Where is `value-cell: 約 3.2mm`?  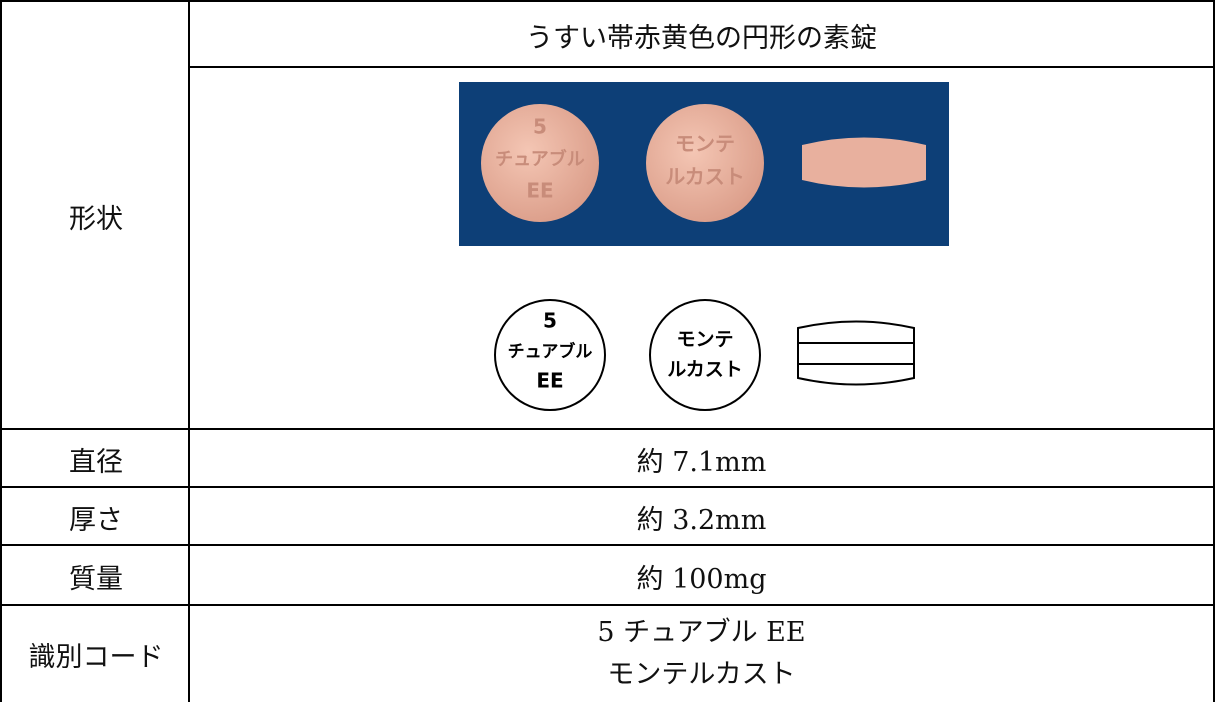
value-cell: 約 3.2mm is located at coordinates (701, 516).